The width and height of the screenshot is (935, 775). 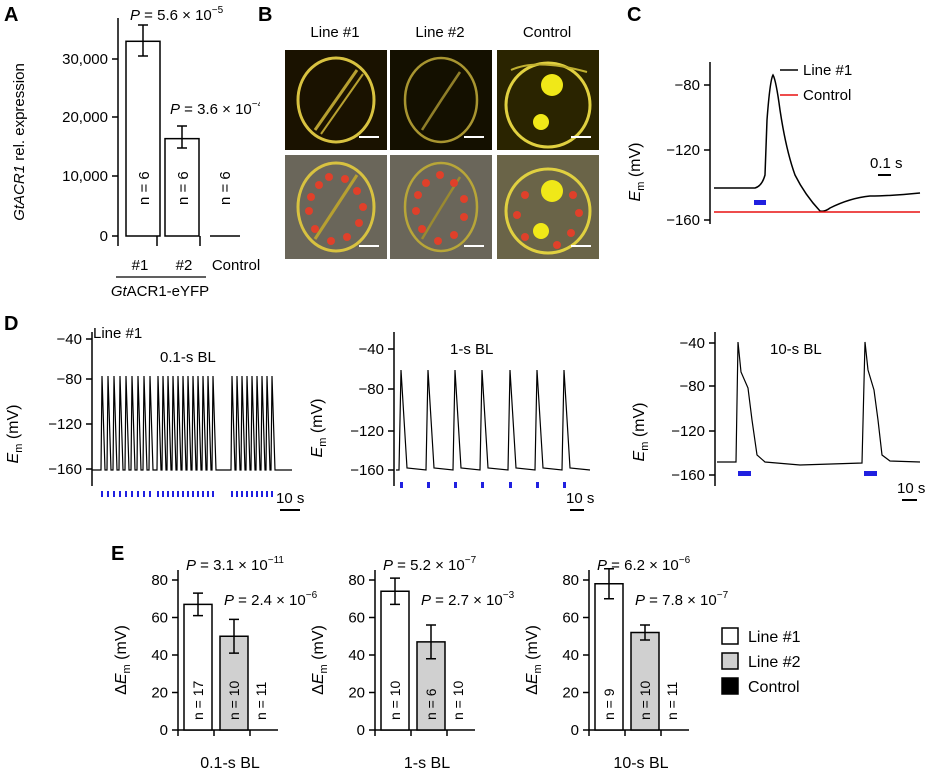 What do you see at coordinates (335, 32) in the screenshot?
I see `micrograph-column-label-line1: Line #1` at bounding box center [335, 32].